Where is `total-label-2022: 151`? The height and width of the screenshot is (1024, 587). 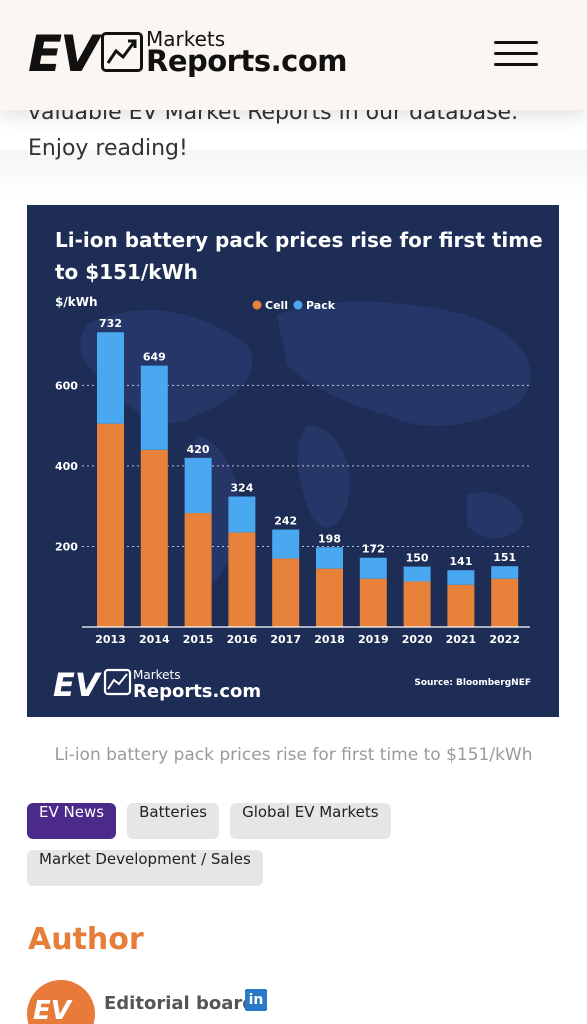 total-label-2022: 151 is located at coordinates (504, 557).